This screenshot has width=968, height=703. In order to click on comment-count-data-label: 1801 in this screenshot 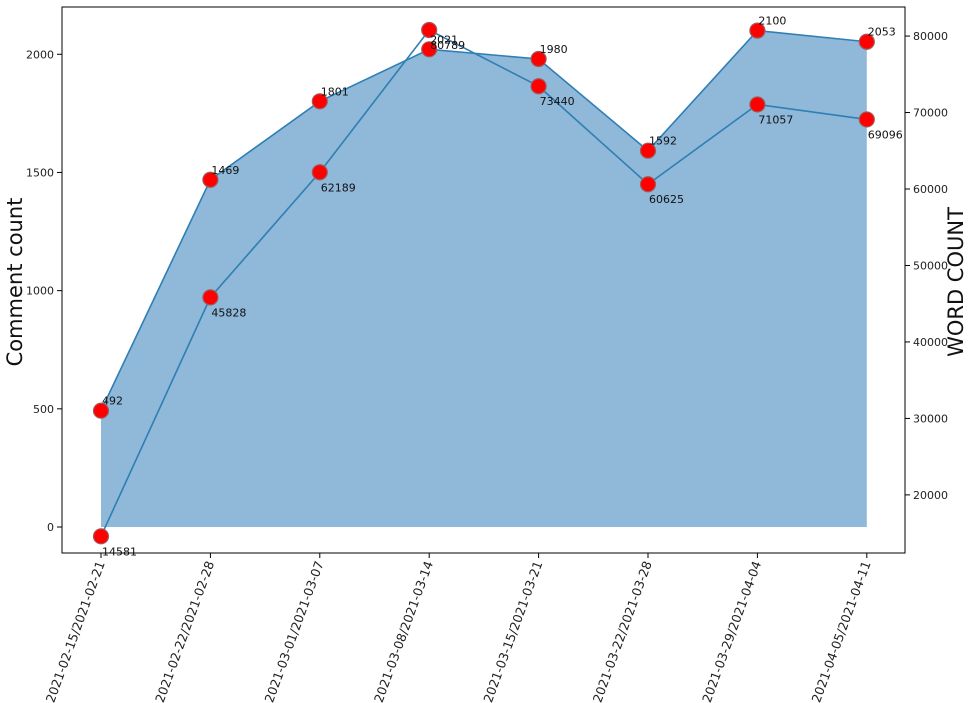, I will do `click(335, 91)`.